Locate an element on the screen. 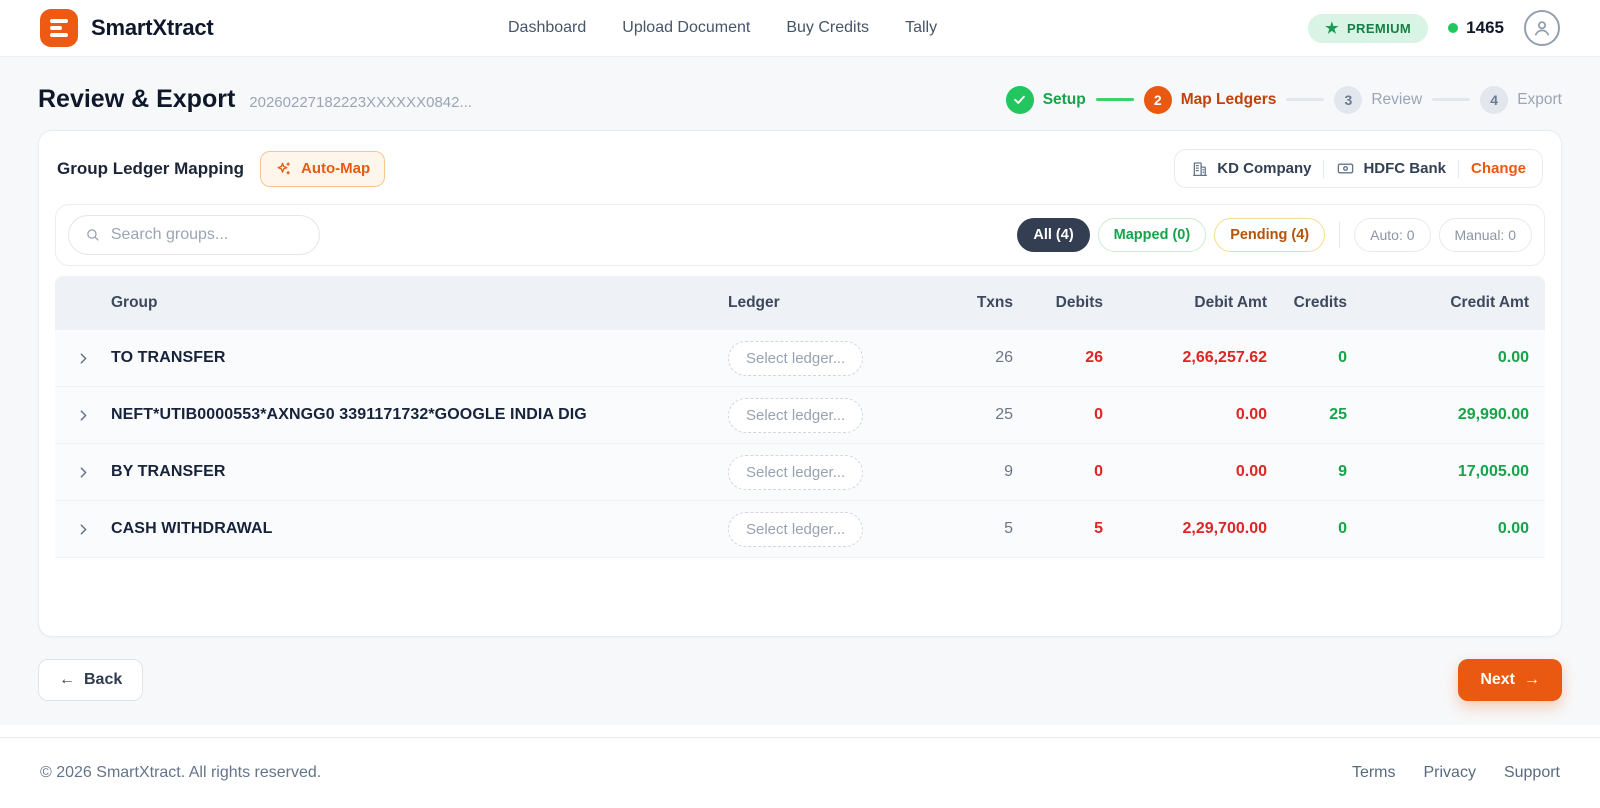 The width and height of the screenshot is (1600, 808). arrow-right-icon: → is located at coordinates (1532, 679).